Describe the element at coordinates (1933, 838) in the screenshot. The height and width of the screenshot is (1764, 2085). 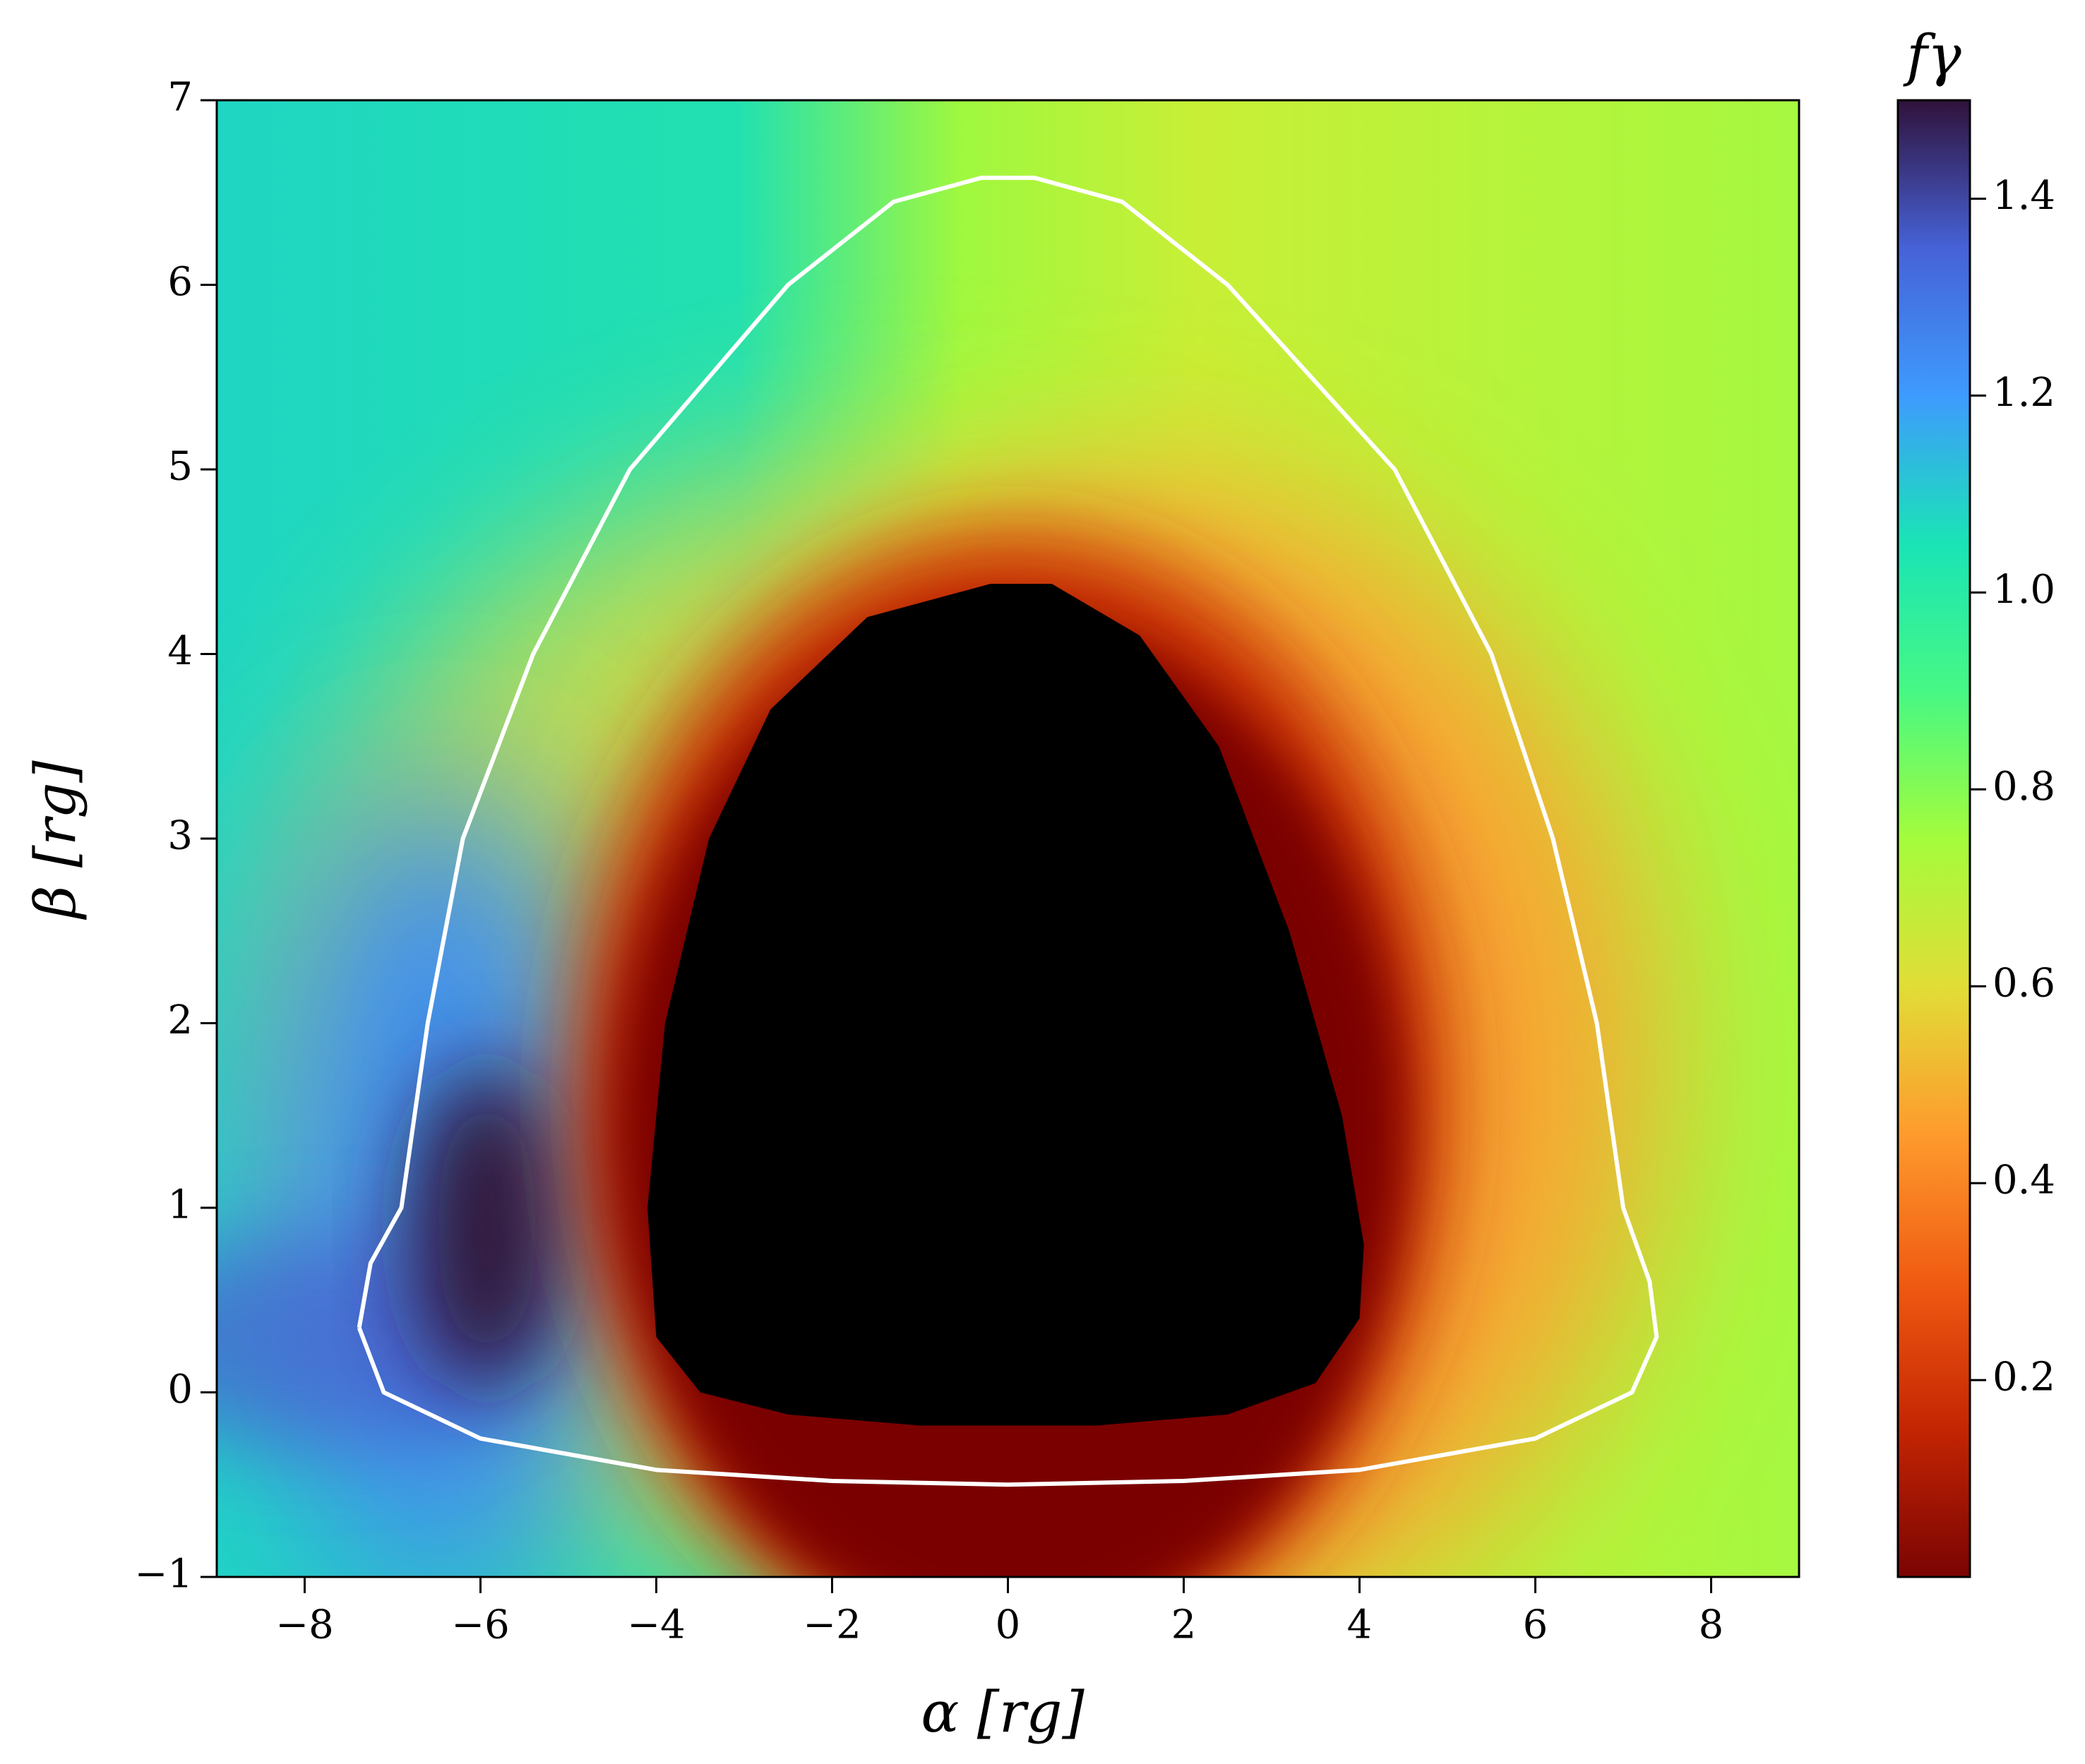
I see `colorbar` at that location.